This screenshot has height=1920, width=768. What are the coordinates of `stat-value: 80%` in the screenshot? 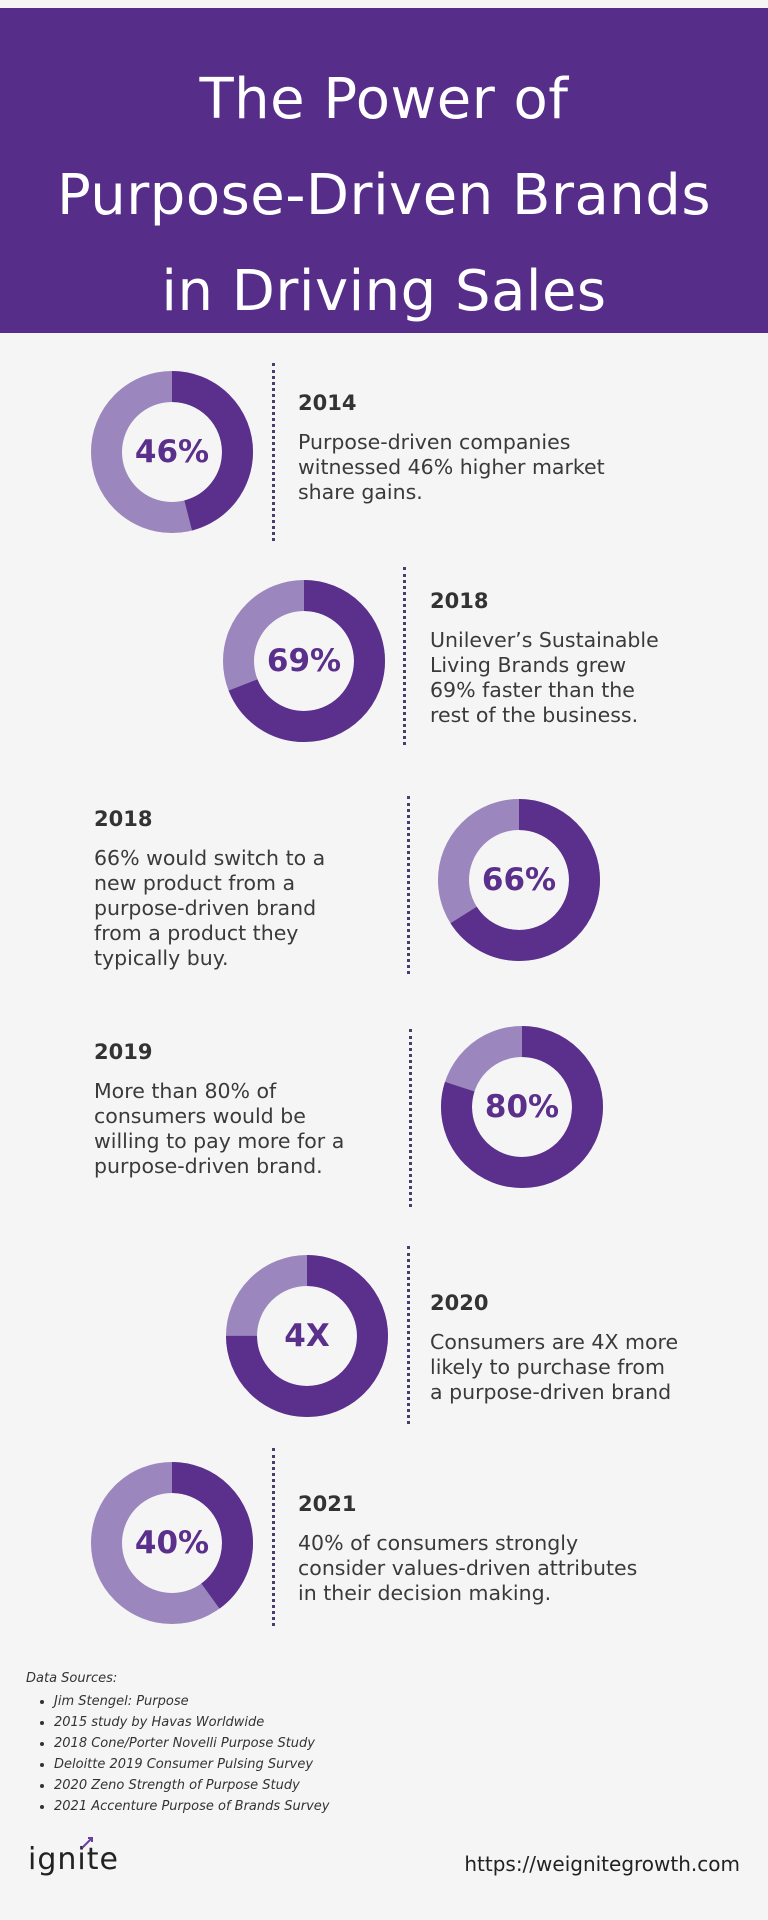 It's located at (522, 1107).